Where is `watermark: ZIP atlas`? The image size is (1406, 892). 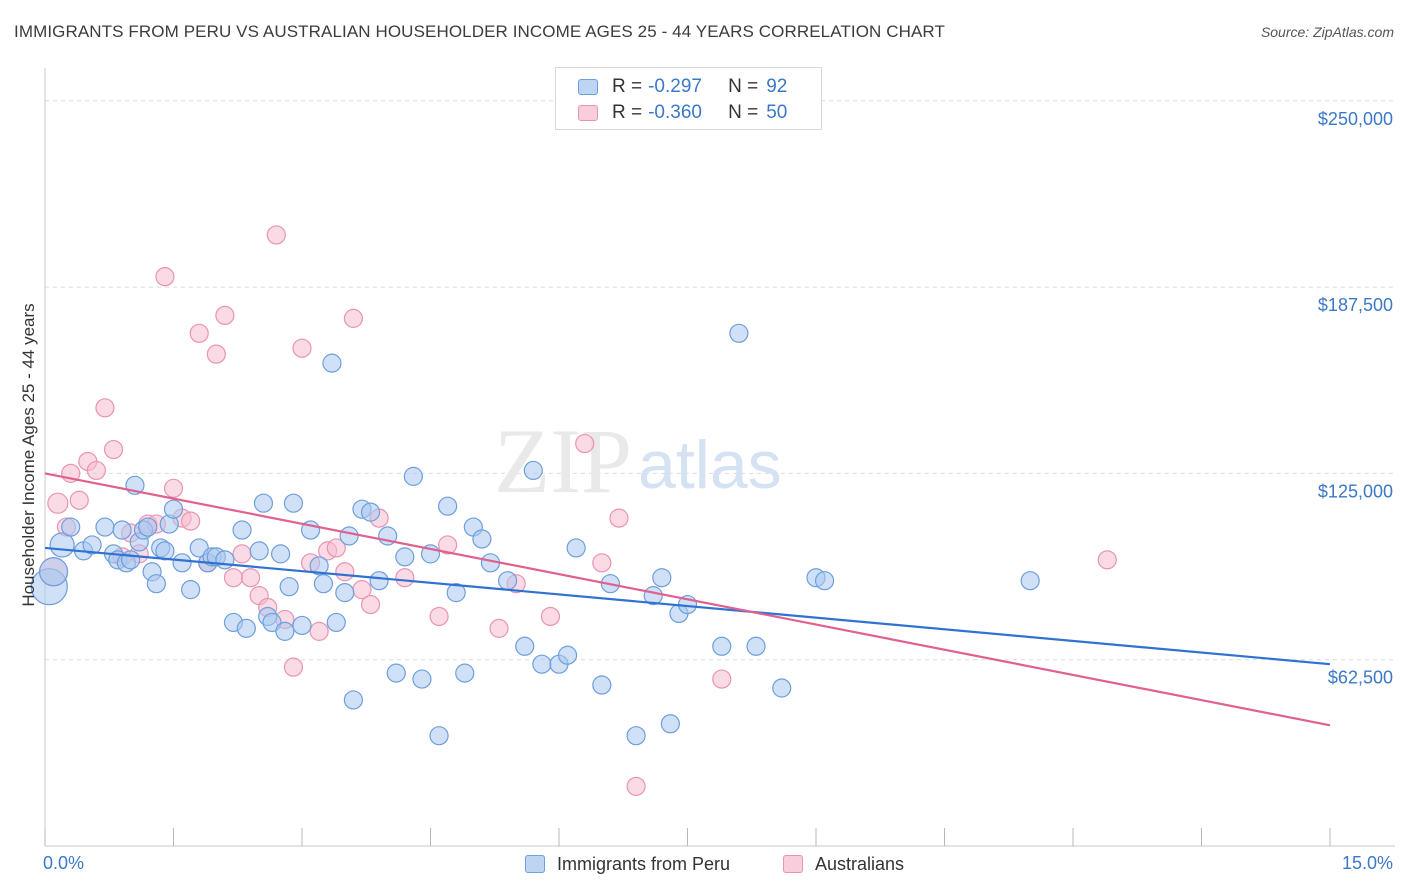 watermark: ZIP atlas is located at coordinates (638, 461).